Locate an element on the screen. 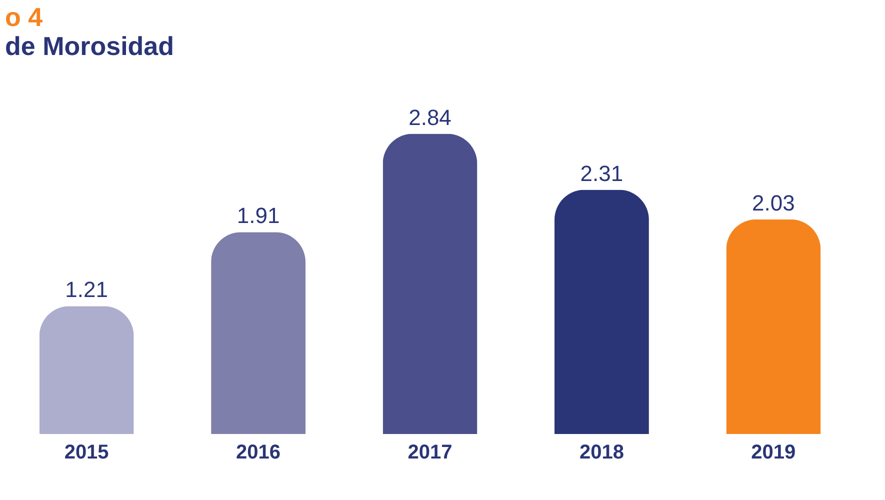 The height and width of the screenshot is (500, 885). x-tick-label: 2017 is located at coordinates (430, 453).